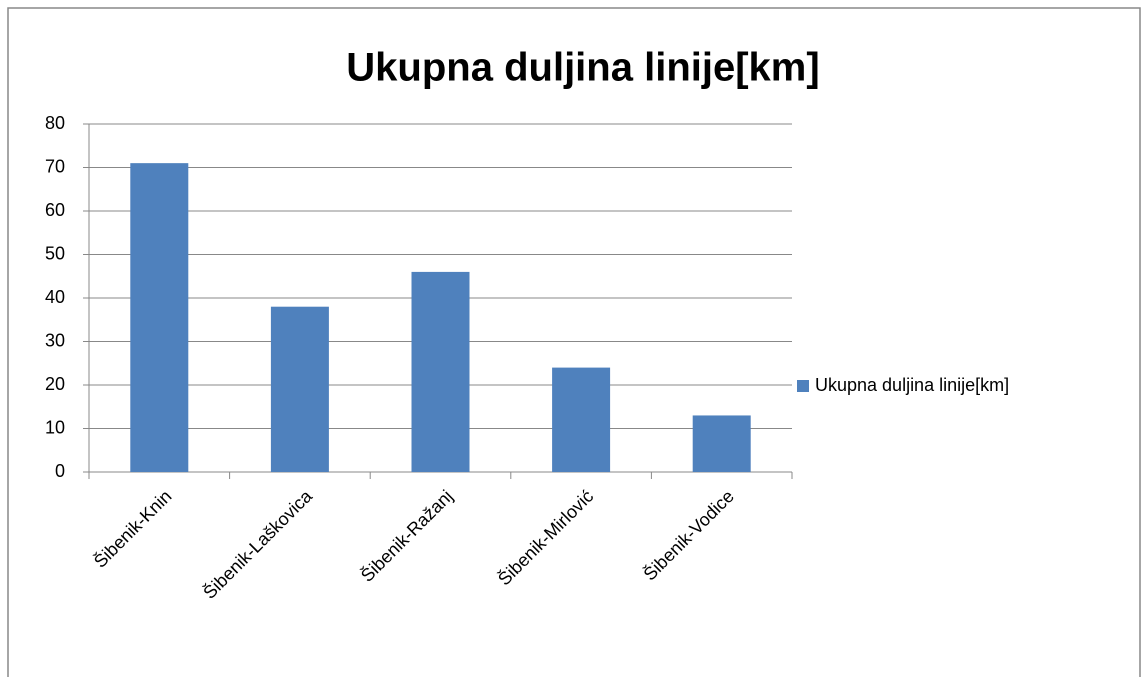 Image resolution: width=1147 pixels, height=677 pixels. I want to click on y-tick-label: 10, so click(55, 427).